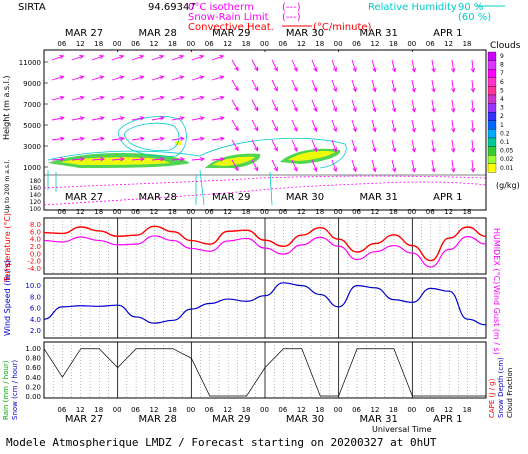 The height and width of the screenshot is (454, 528). I want to click on day-labels-bottom: MAR 27 MAR 28 MAR 29 MAR 30 MAR 31 APR 1, so click(264, 419).